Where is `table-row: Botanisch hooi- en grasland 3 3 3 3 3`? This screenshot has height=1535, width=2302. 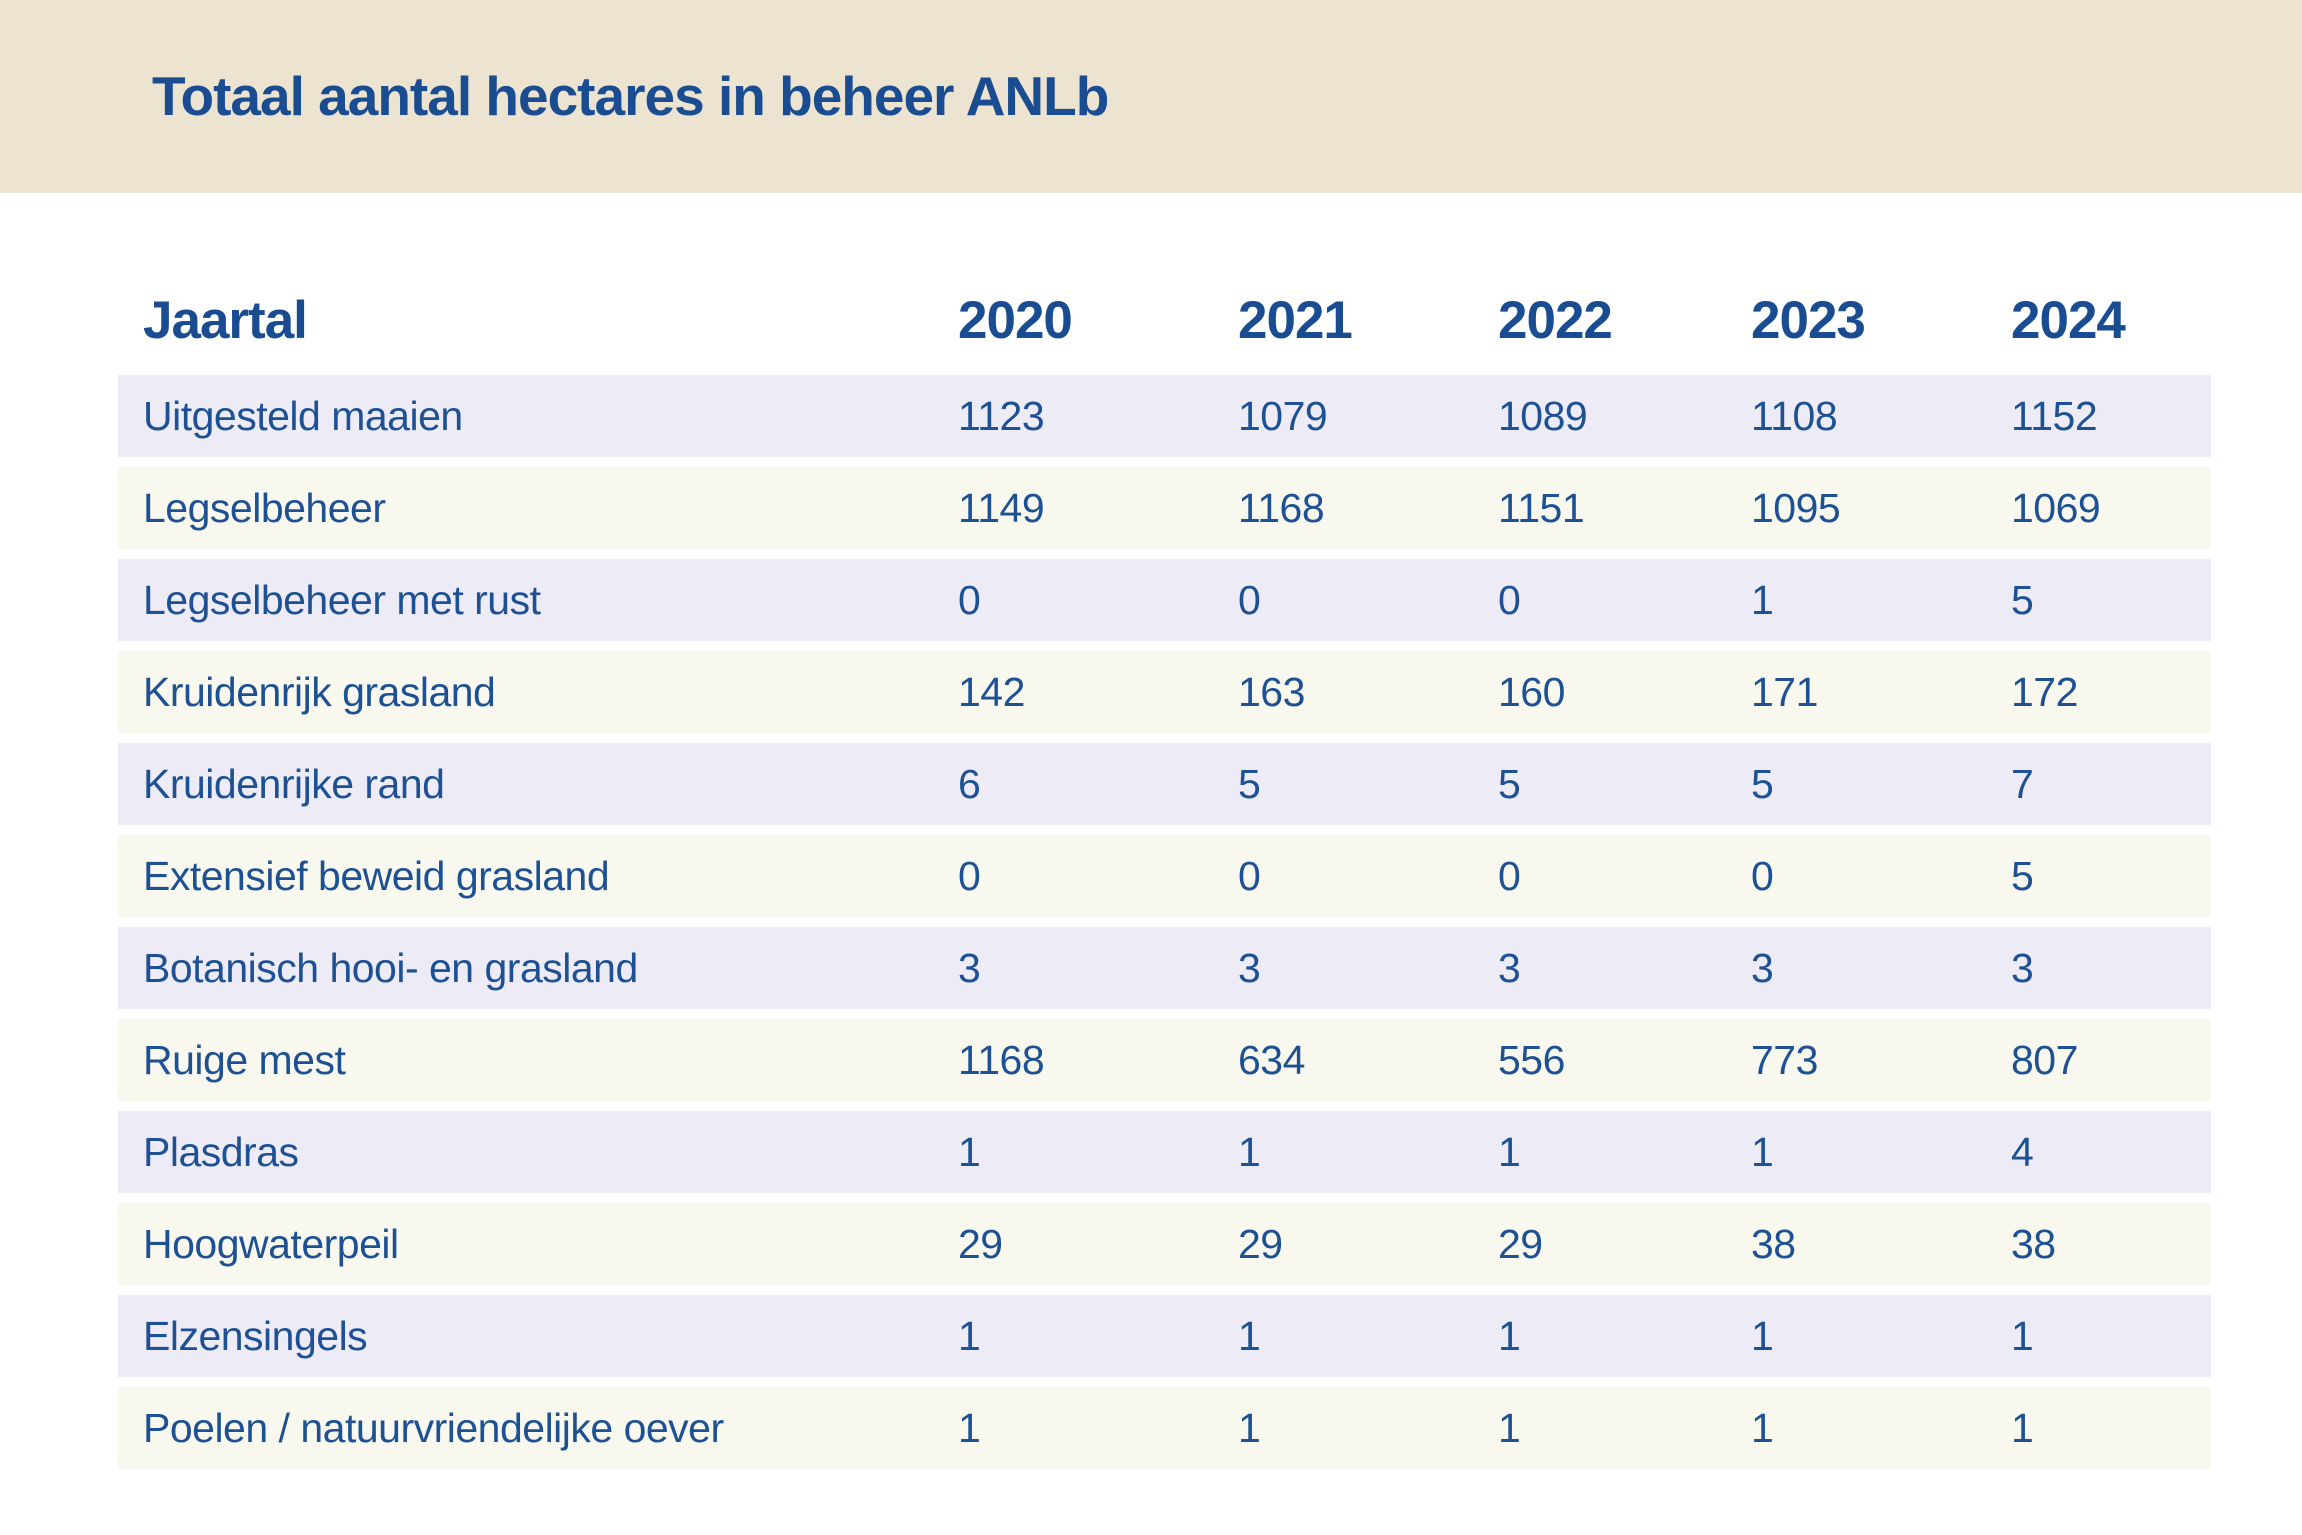
table-row: Botanisch hooi- en grasland 3 3 3 3 3 is located at coordinates (1164, 968).